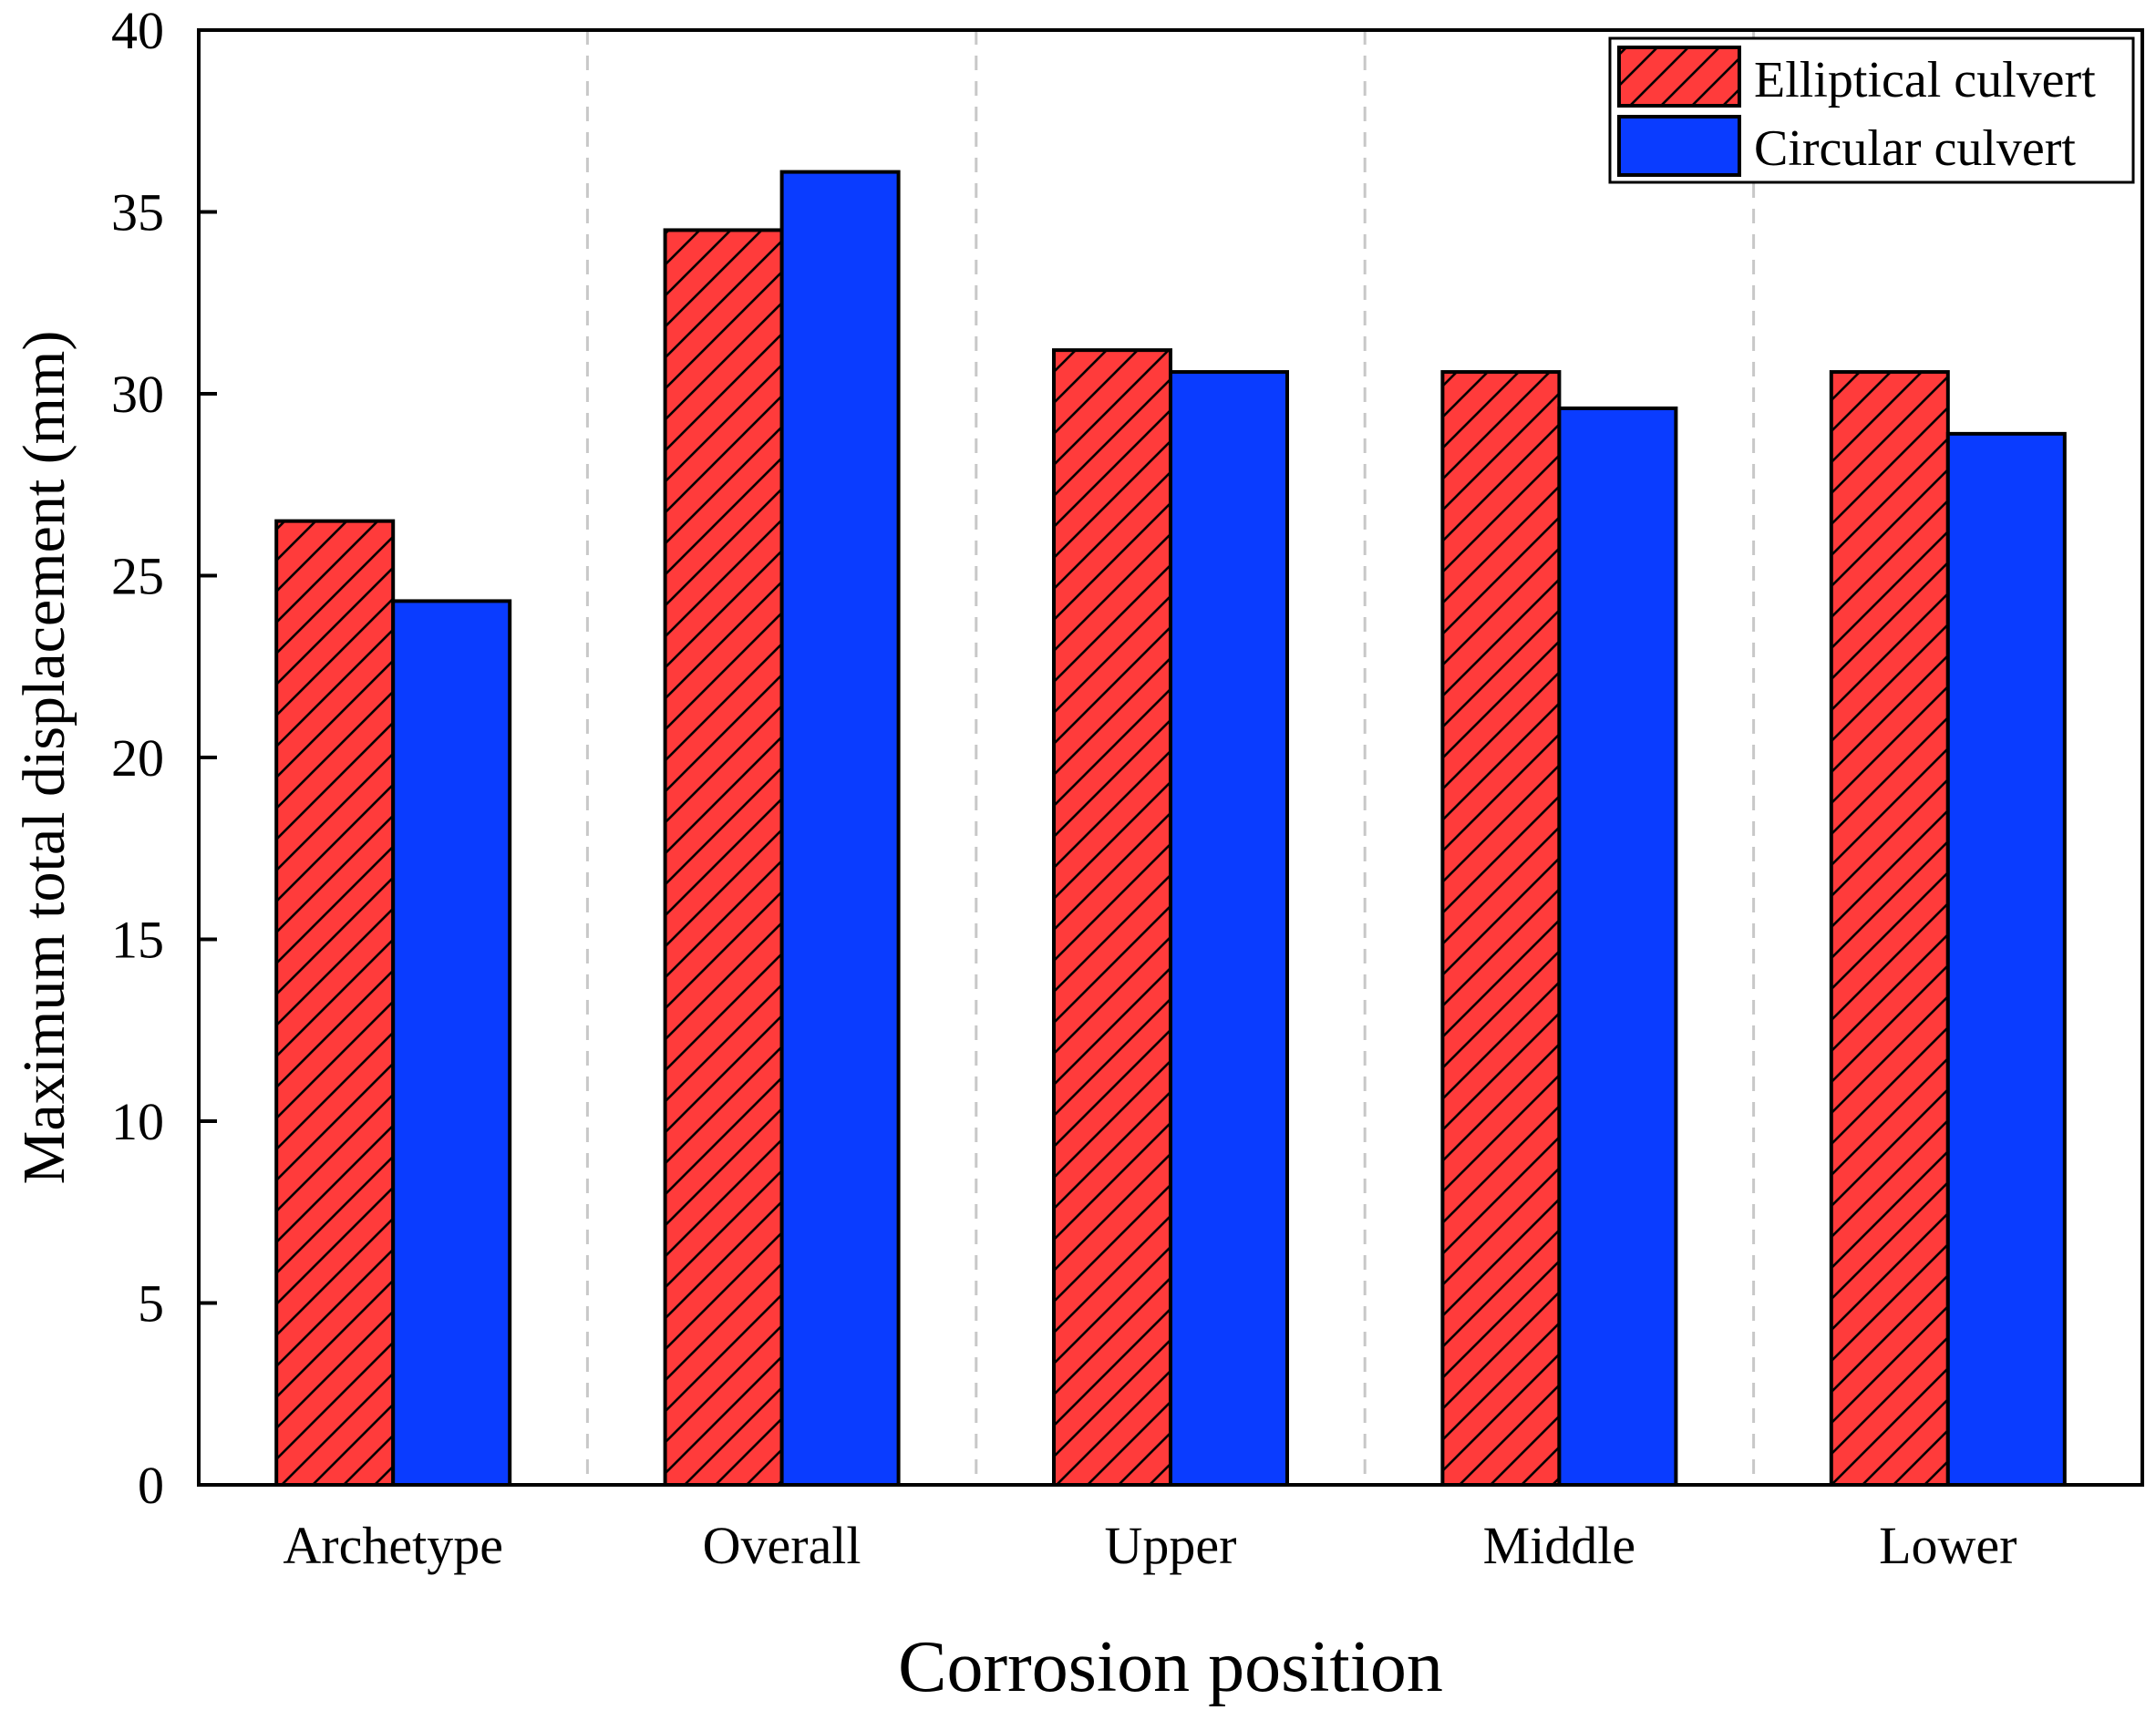 This screenshot has width=2156, height=1710. Describe the element at coordinates (840, 829) in the screenshot. I see `bar-circular-overall` at that location.